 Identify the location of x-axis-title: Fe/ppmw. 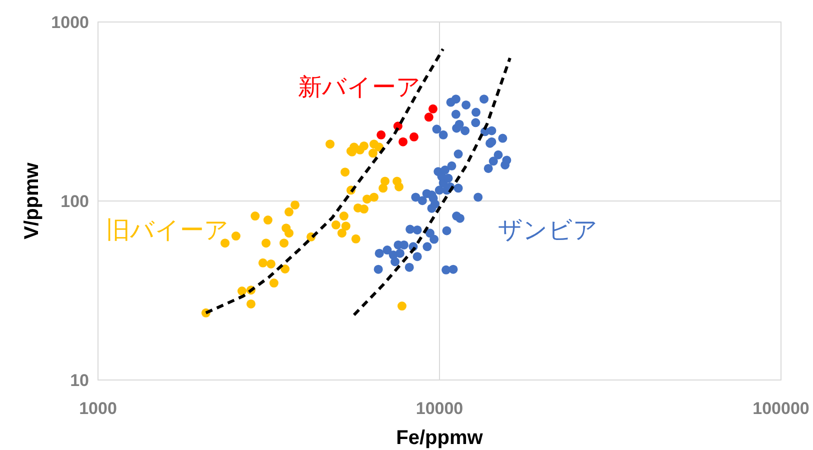
(440, 438).